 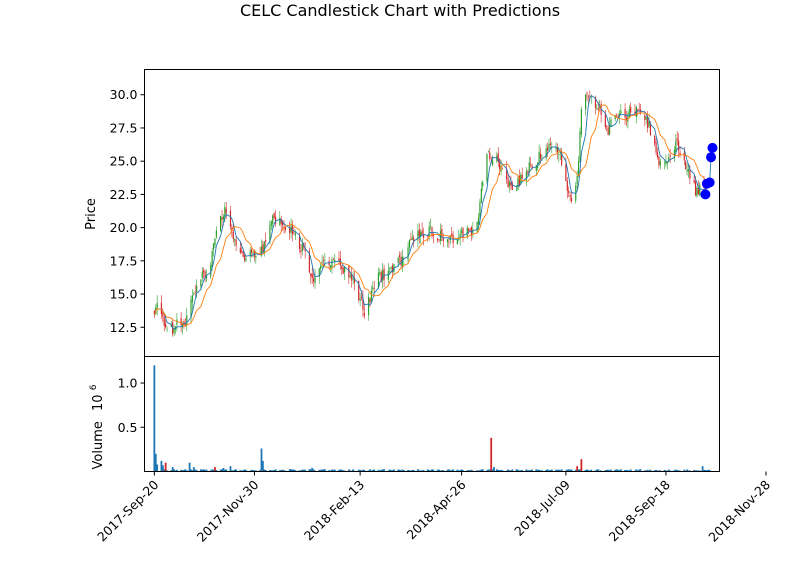 What do you see at coordinates (432, 414) in the screenshot?
I see `volume-panel-frame` at bounding box center [432, 414].